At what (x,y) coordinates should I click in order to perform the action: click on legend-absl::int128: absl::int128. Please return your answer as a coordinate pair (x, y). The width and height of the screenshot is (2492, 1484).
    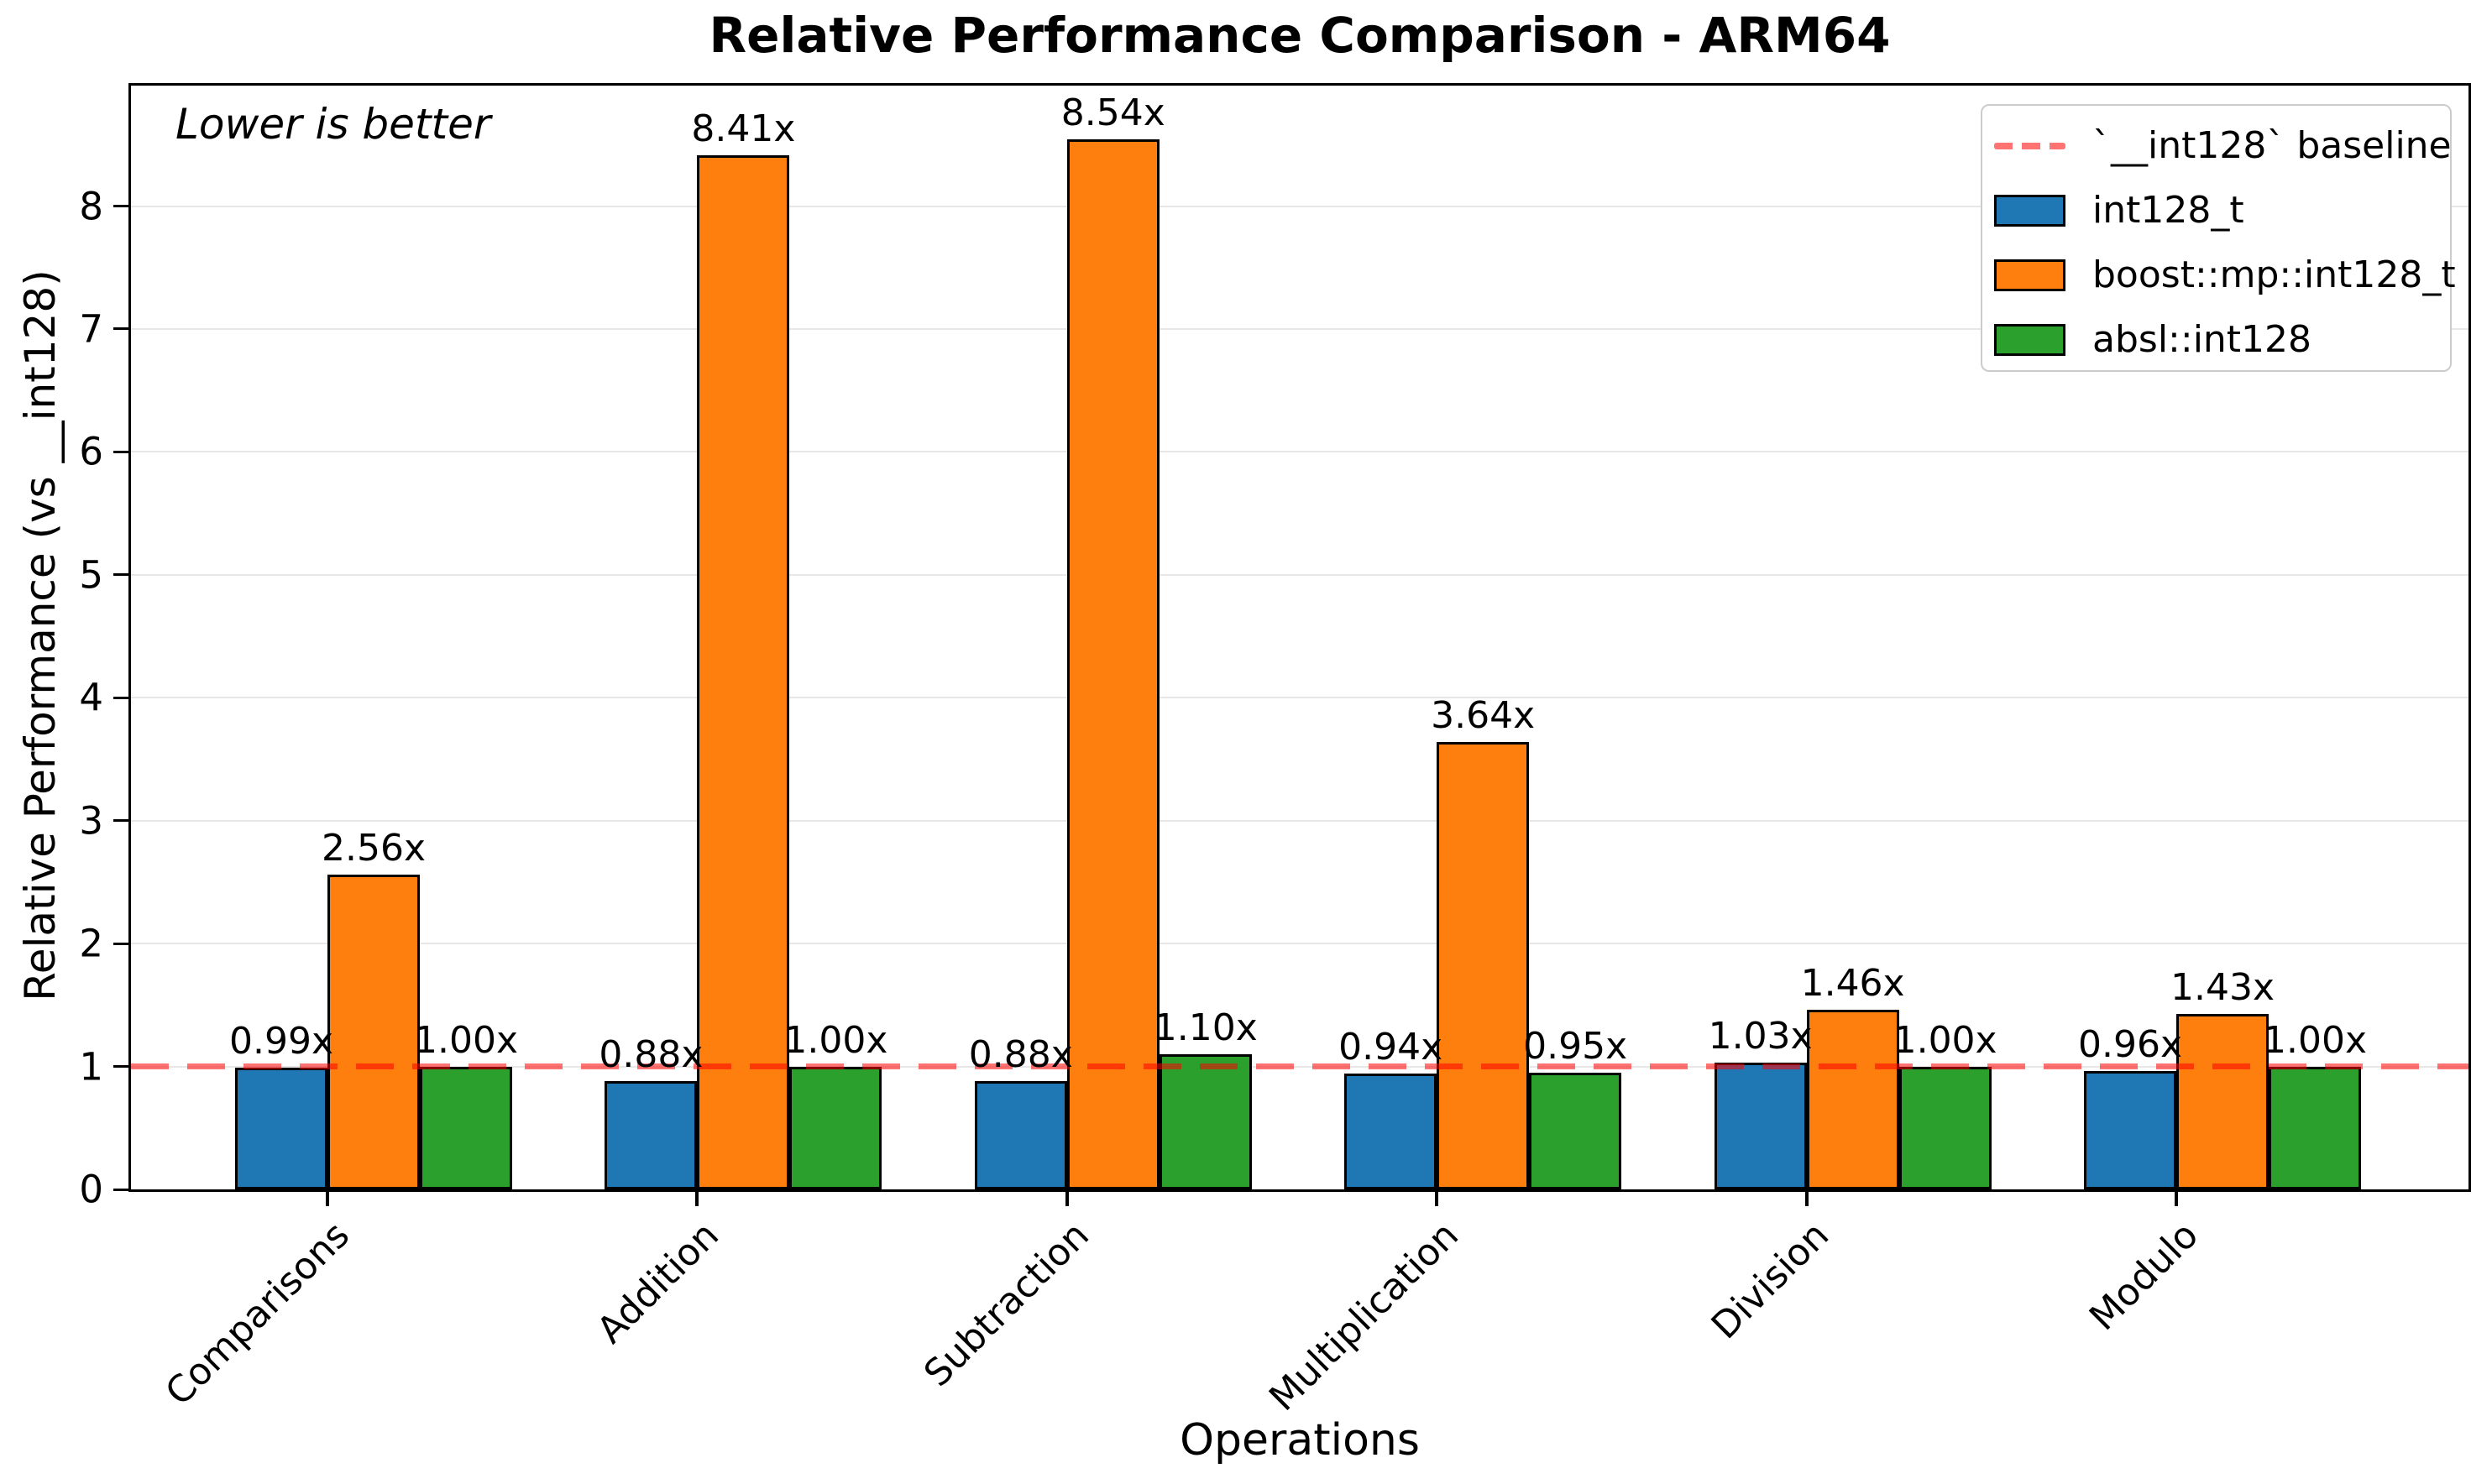
    Looking at the image, I should click on (2216, 339).